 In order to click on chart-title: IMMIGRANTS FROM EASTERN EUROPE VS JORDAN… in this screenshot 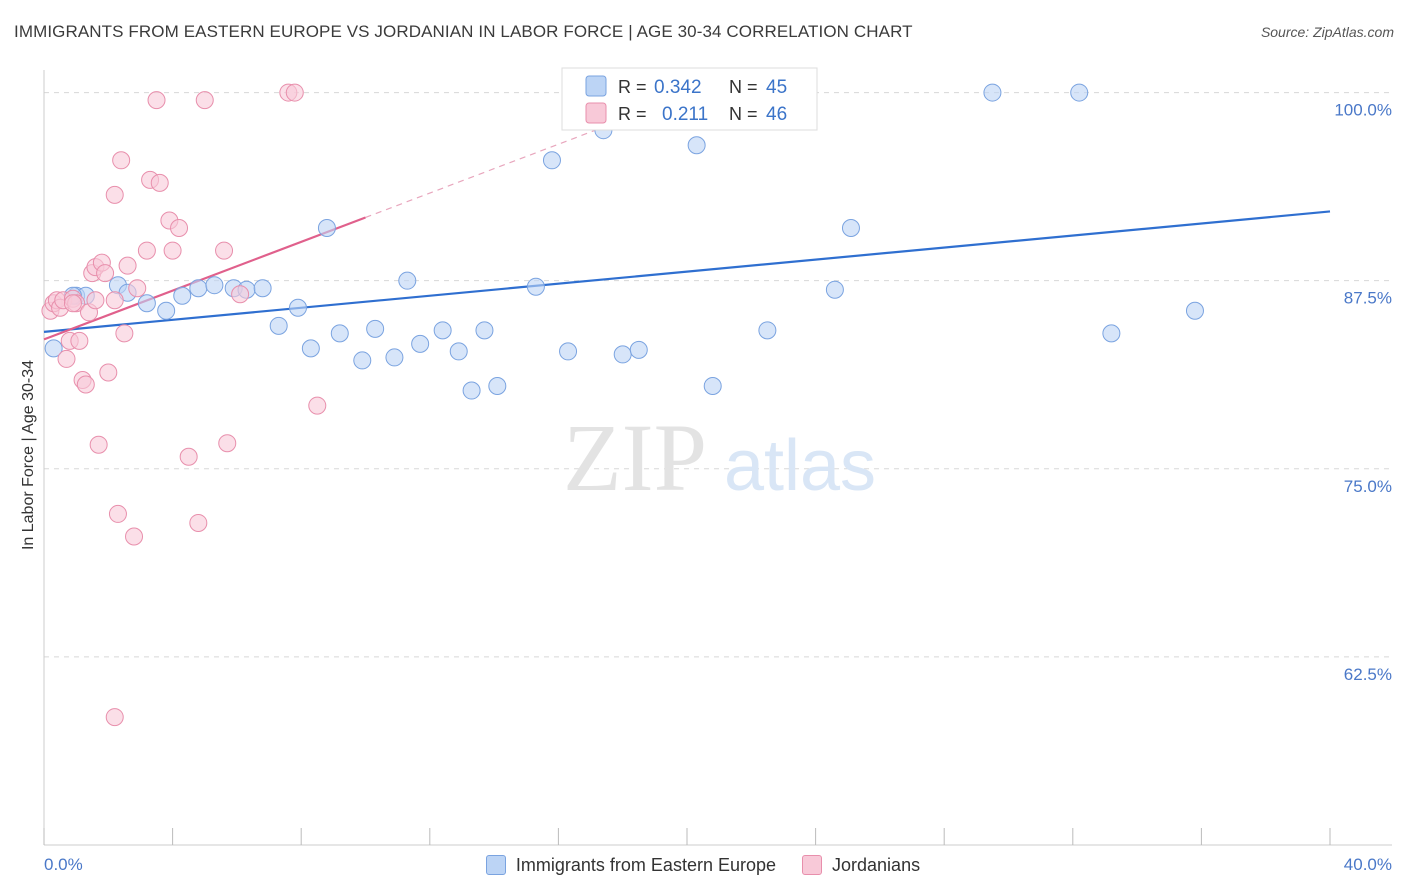, I will do `click(463, 31)`.